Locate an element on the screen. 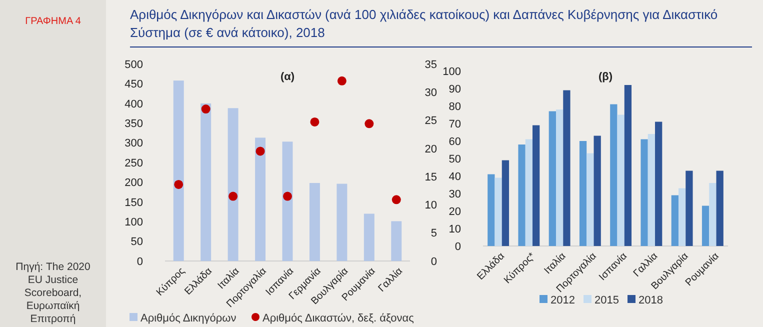 The image size is (763, 327). y-tick-label: 450 is located at coordinates (133, 84).